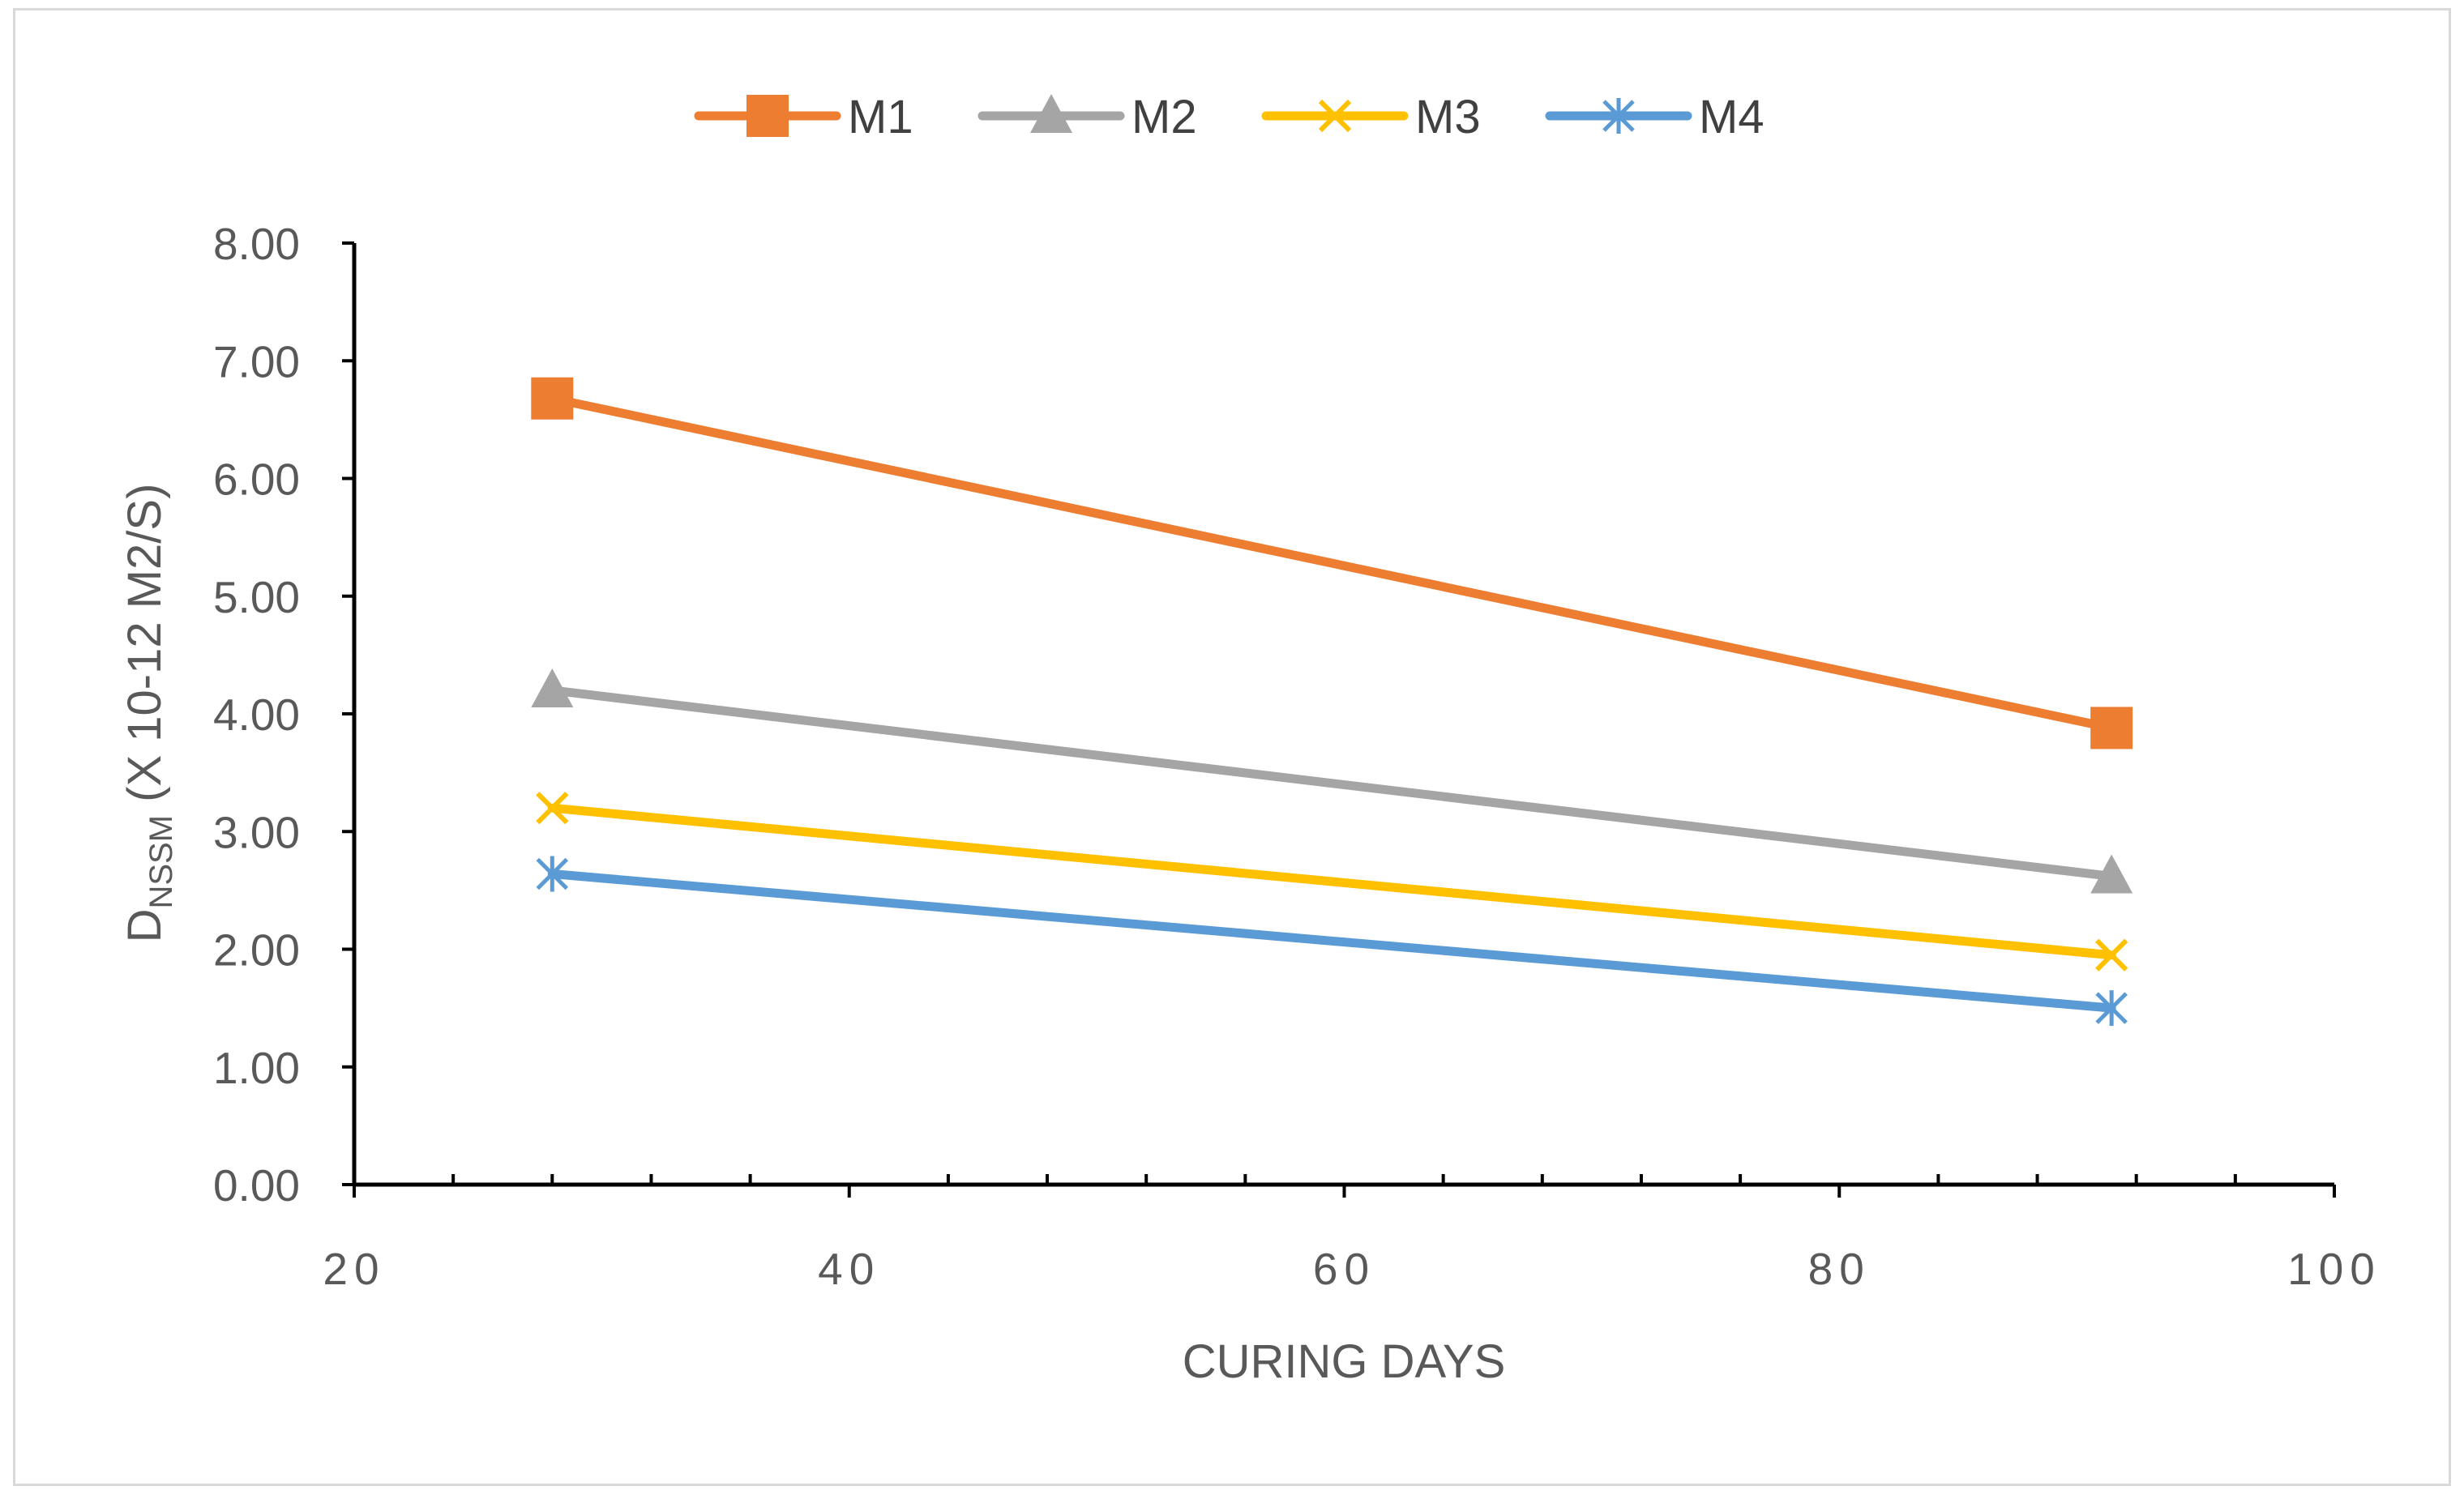 The height and width of the screenshot is (1499, 2464). Describe the element at coordinates (803, 117) in the screenshot. I see `legend-item-m1: M1` at that location.